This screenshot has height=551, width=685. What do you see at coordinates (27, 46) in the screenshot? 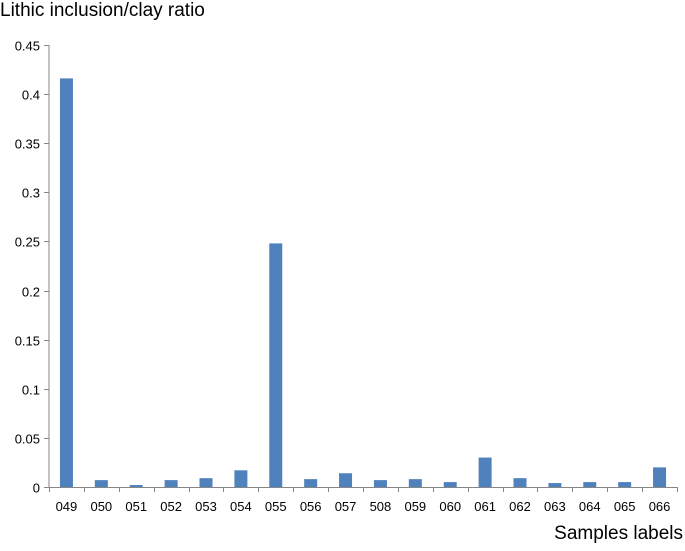
I see `y-tick-label: 0.45` at bounding box center [27, 46].